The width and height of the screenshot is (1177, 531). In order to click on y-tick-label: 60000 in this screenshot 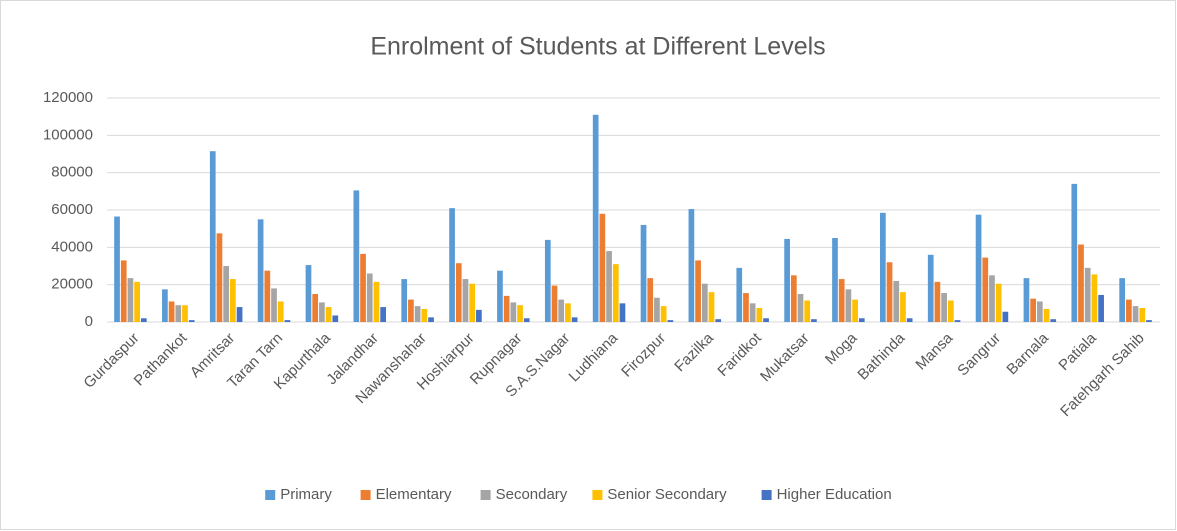, I will do `click(72, 209)`.